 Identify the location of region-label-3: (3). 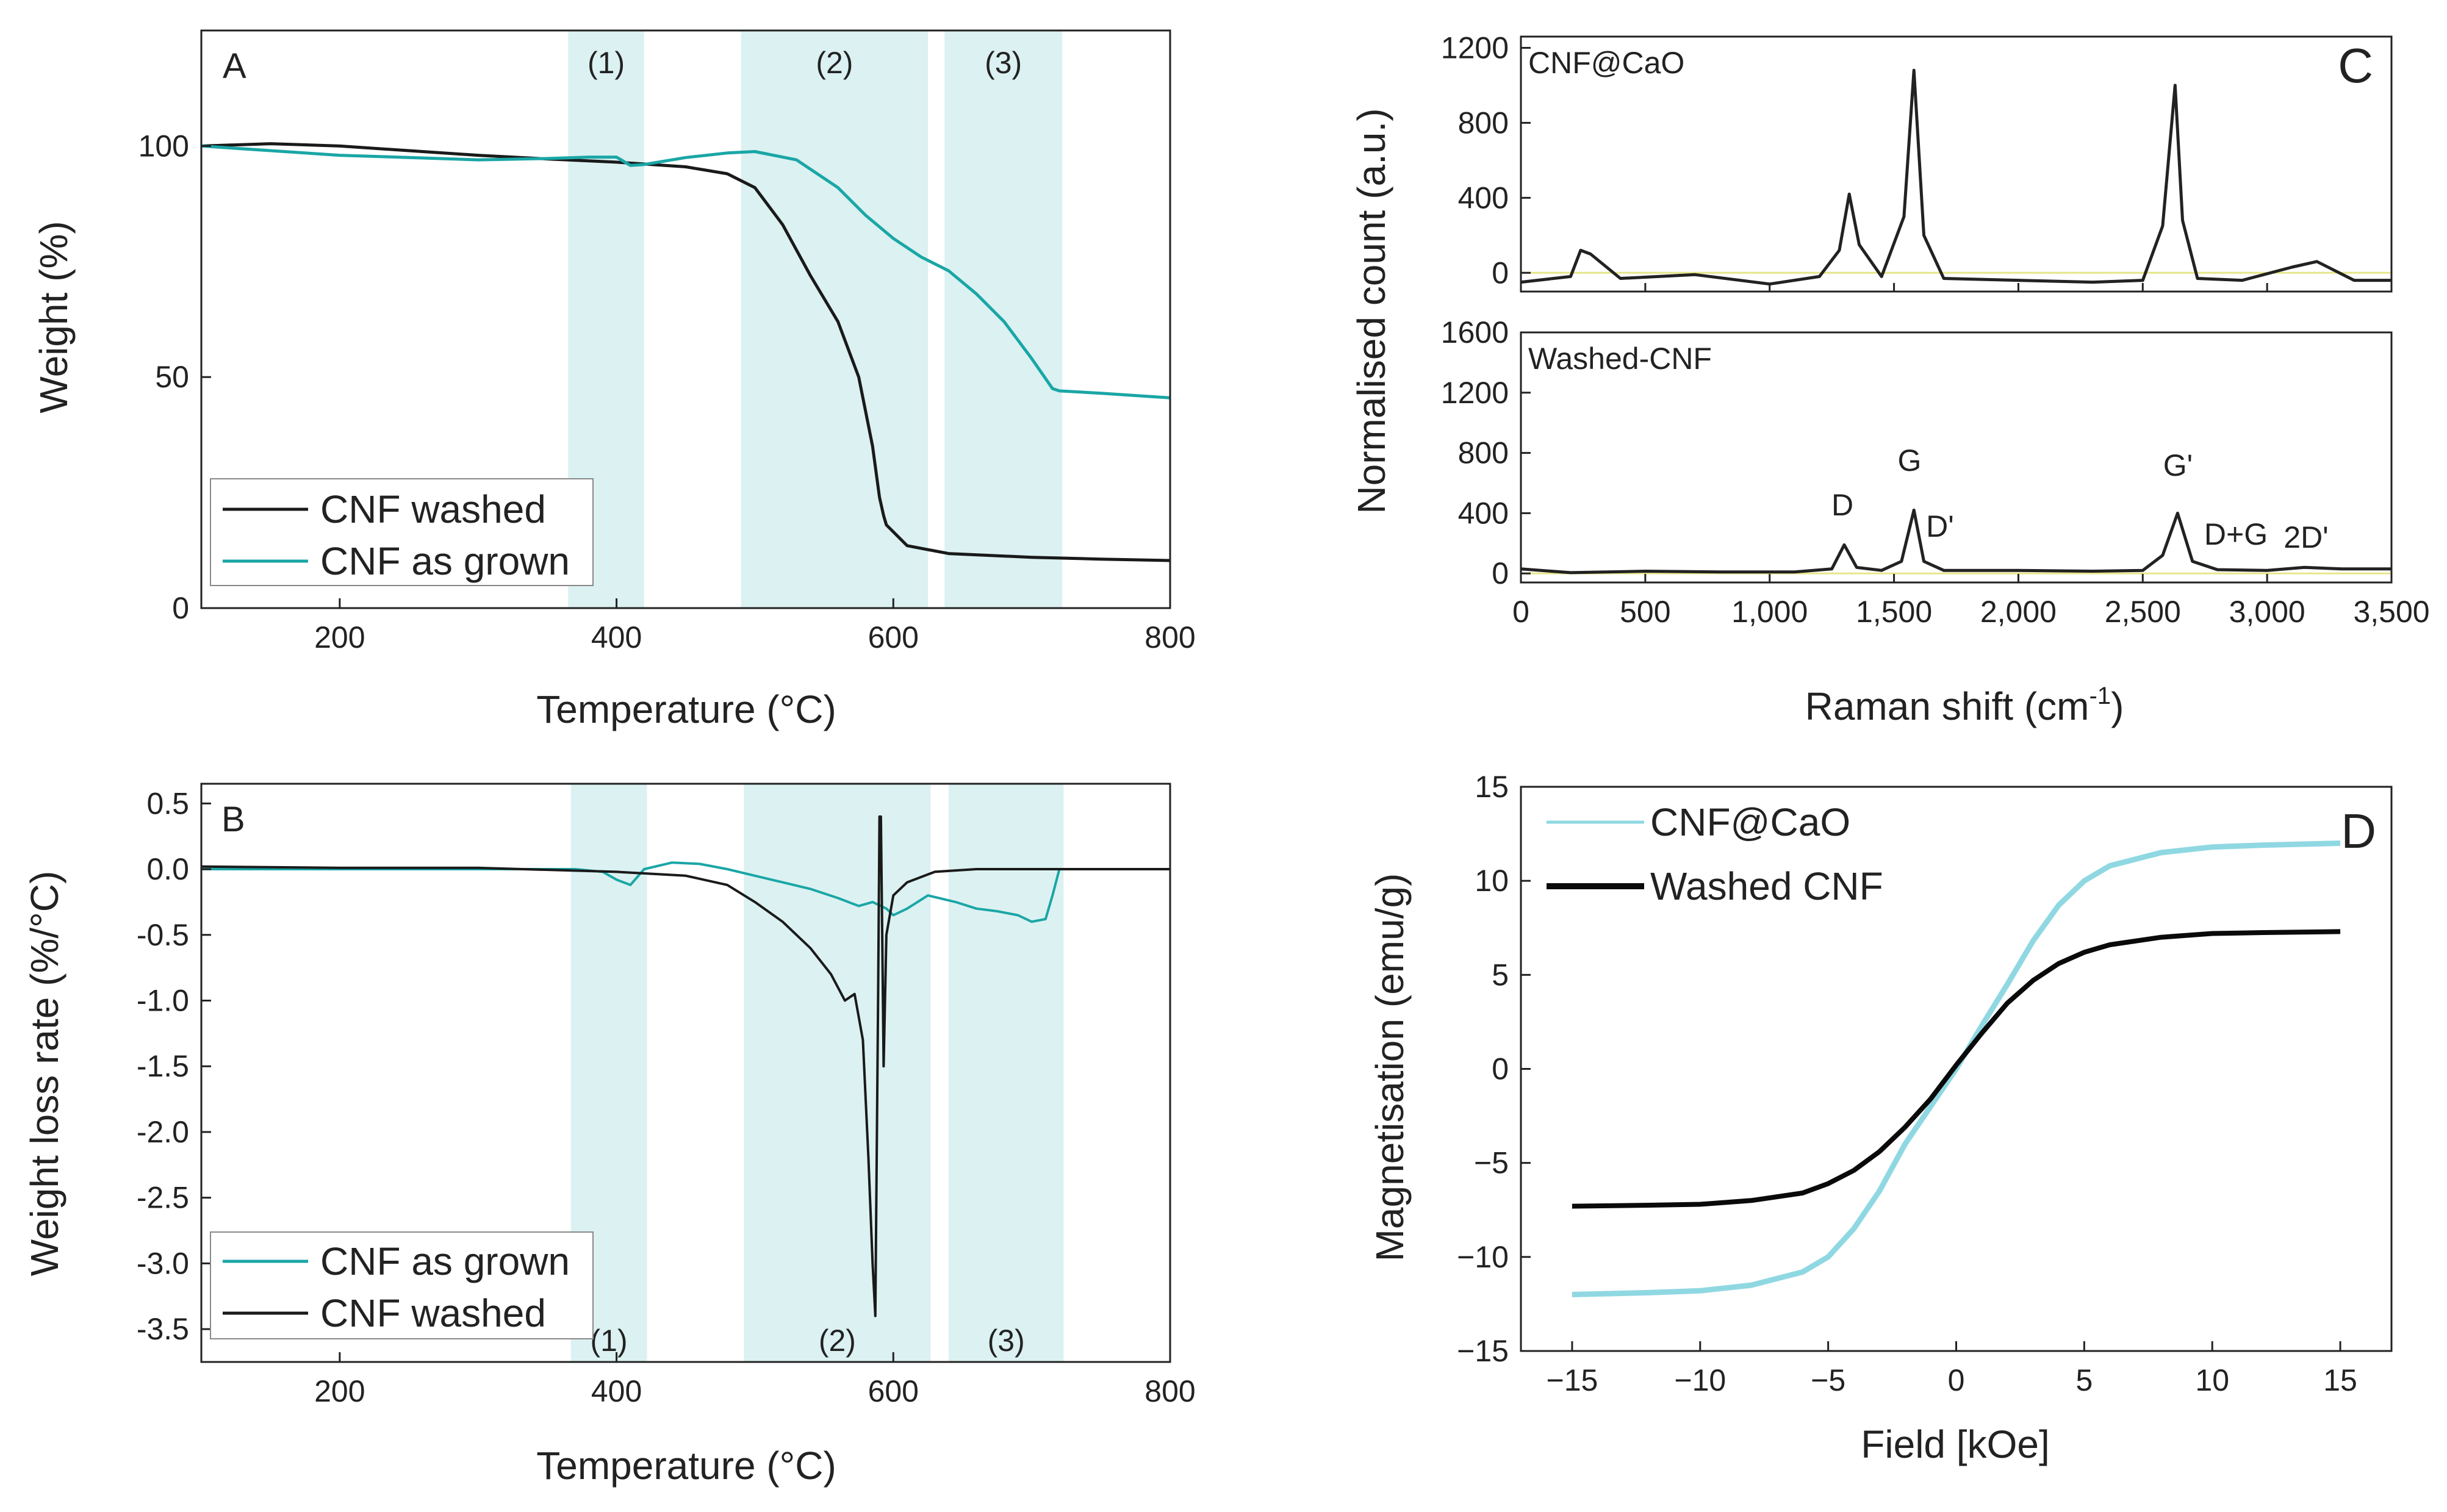
(1003, 63).